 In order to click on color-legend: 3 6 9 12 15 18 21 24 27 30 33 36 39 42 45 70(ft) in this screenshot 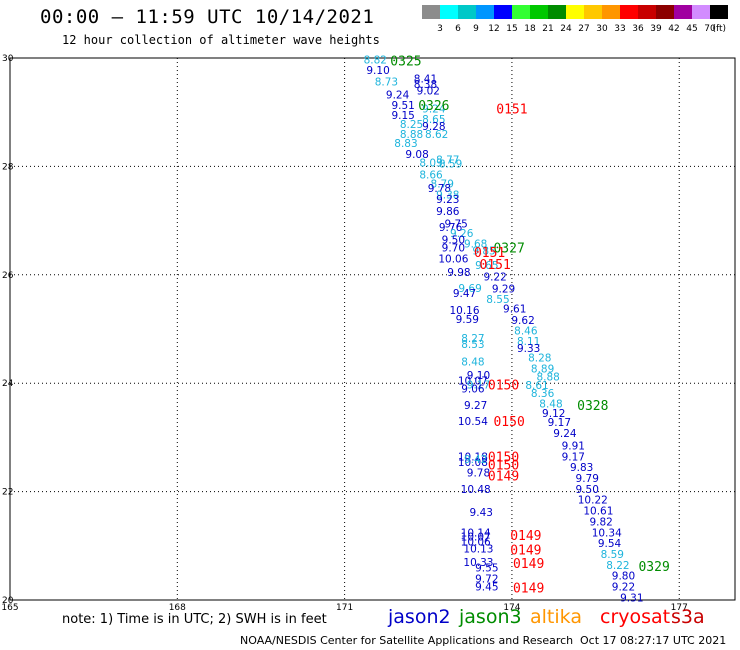, I will do `click(575, 19)`.